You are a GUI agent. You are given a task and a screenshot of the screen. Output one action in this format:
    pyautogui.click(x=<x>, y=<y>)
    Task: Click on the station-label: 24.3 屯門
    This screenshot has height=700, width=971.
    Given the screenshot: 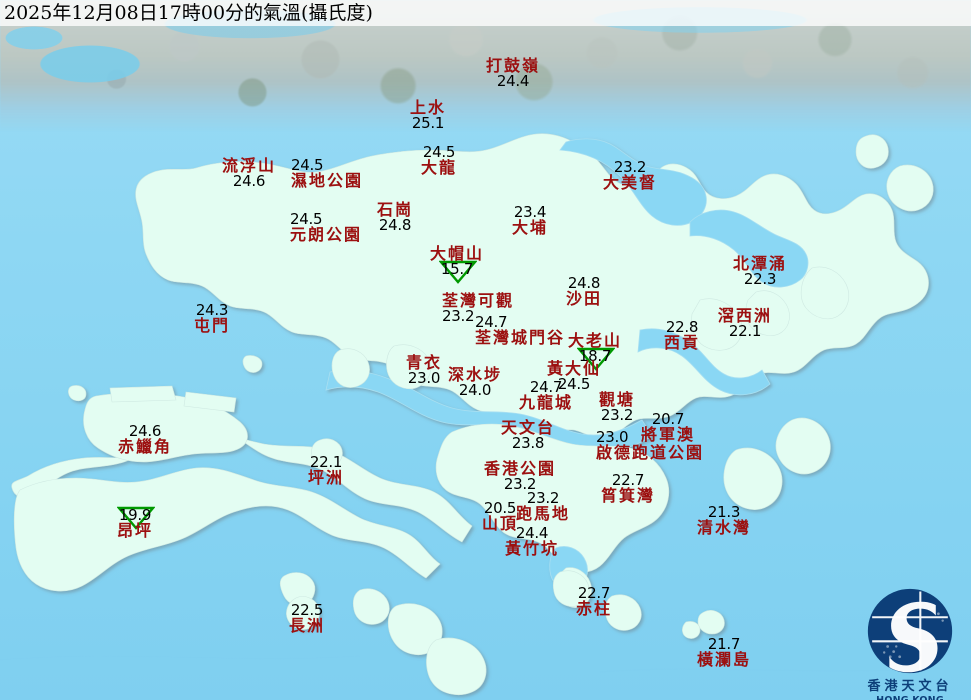 What is the action you would take?
    pyautogui.click(x=212, y=318)
    